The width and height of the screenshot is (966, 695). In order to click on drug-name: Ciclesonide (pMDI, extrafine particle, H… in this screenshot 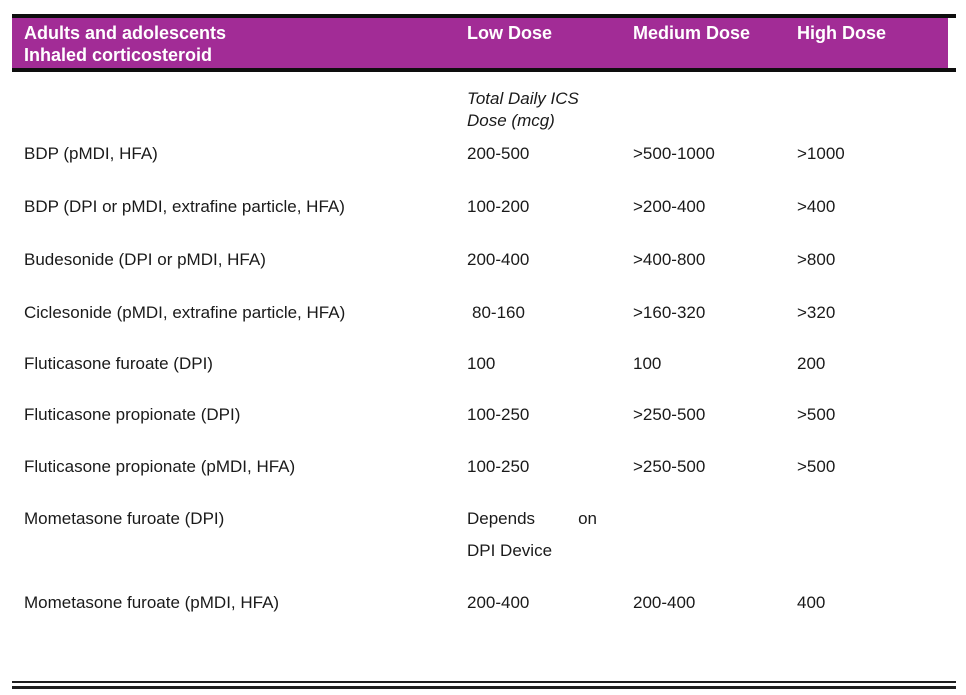, I will do `click(185, 312)`.